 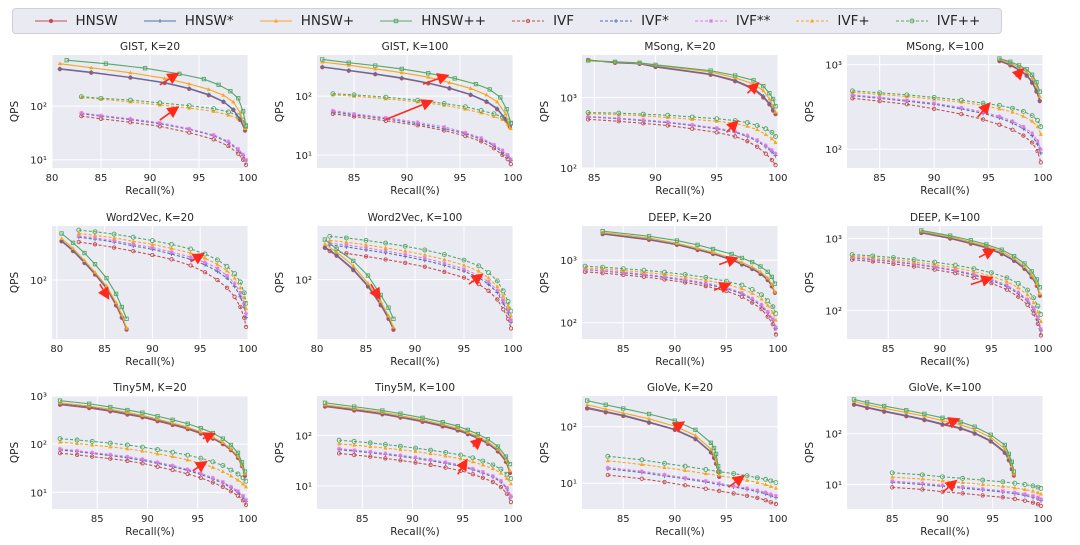 I want to click on y-axis-label: QPS, so click(x=280, y=283).